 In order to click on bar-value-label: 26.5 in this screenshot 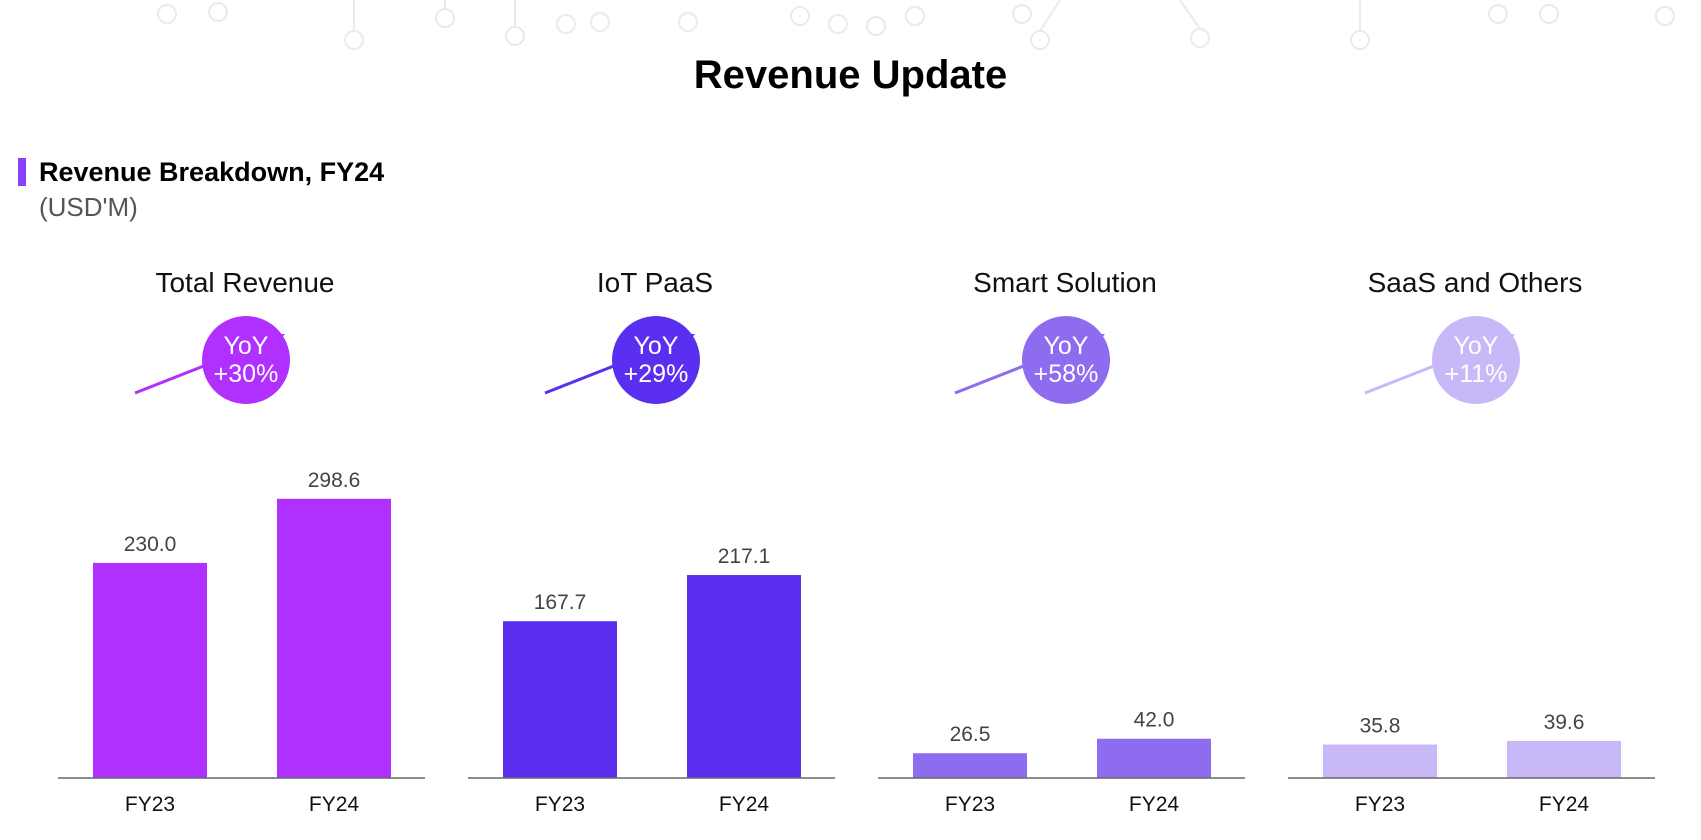, I will do `click(970, 734)`.